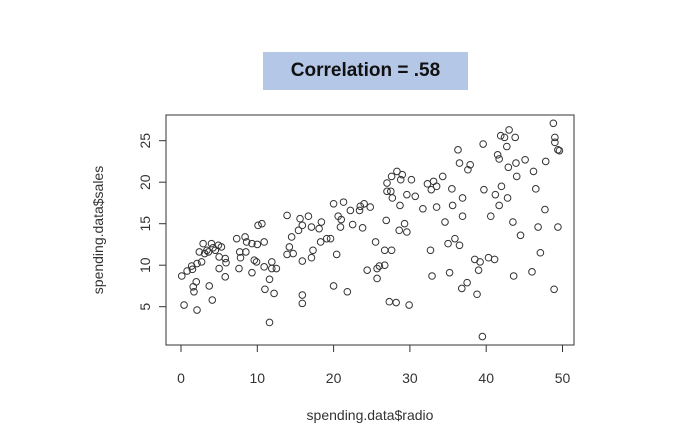 The image size is (688, 446). Describe the element at coordinates (258, 378) in the screenshot. I see `x-tick-label: 10` at that location.